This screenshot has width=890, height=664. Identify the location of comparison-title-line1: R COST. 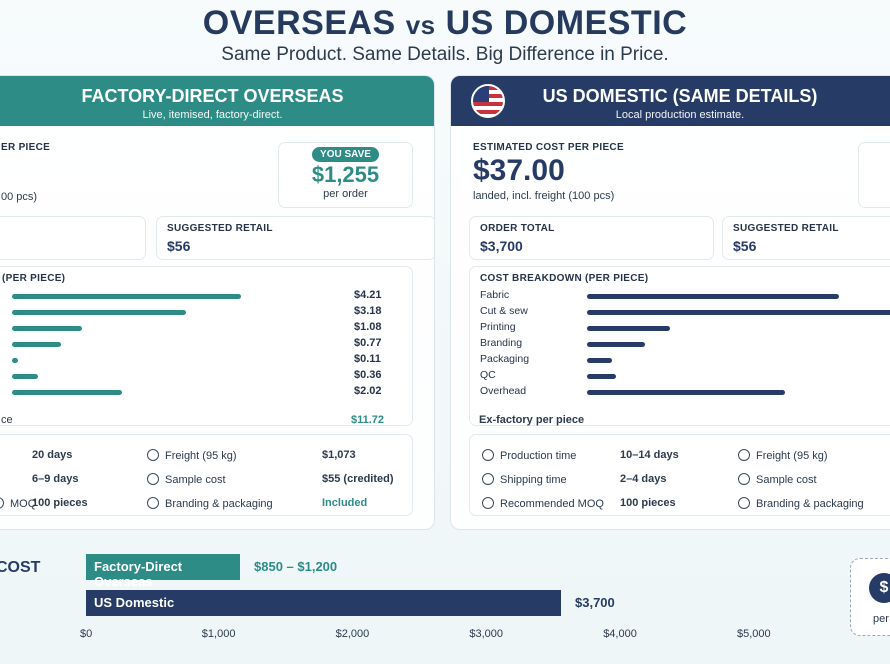
(20, 567).